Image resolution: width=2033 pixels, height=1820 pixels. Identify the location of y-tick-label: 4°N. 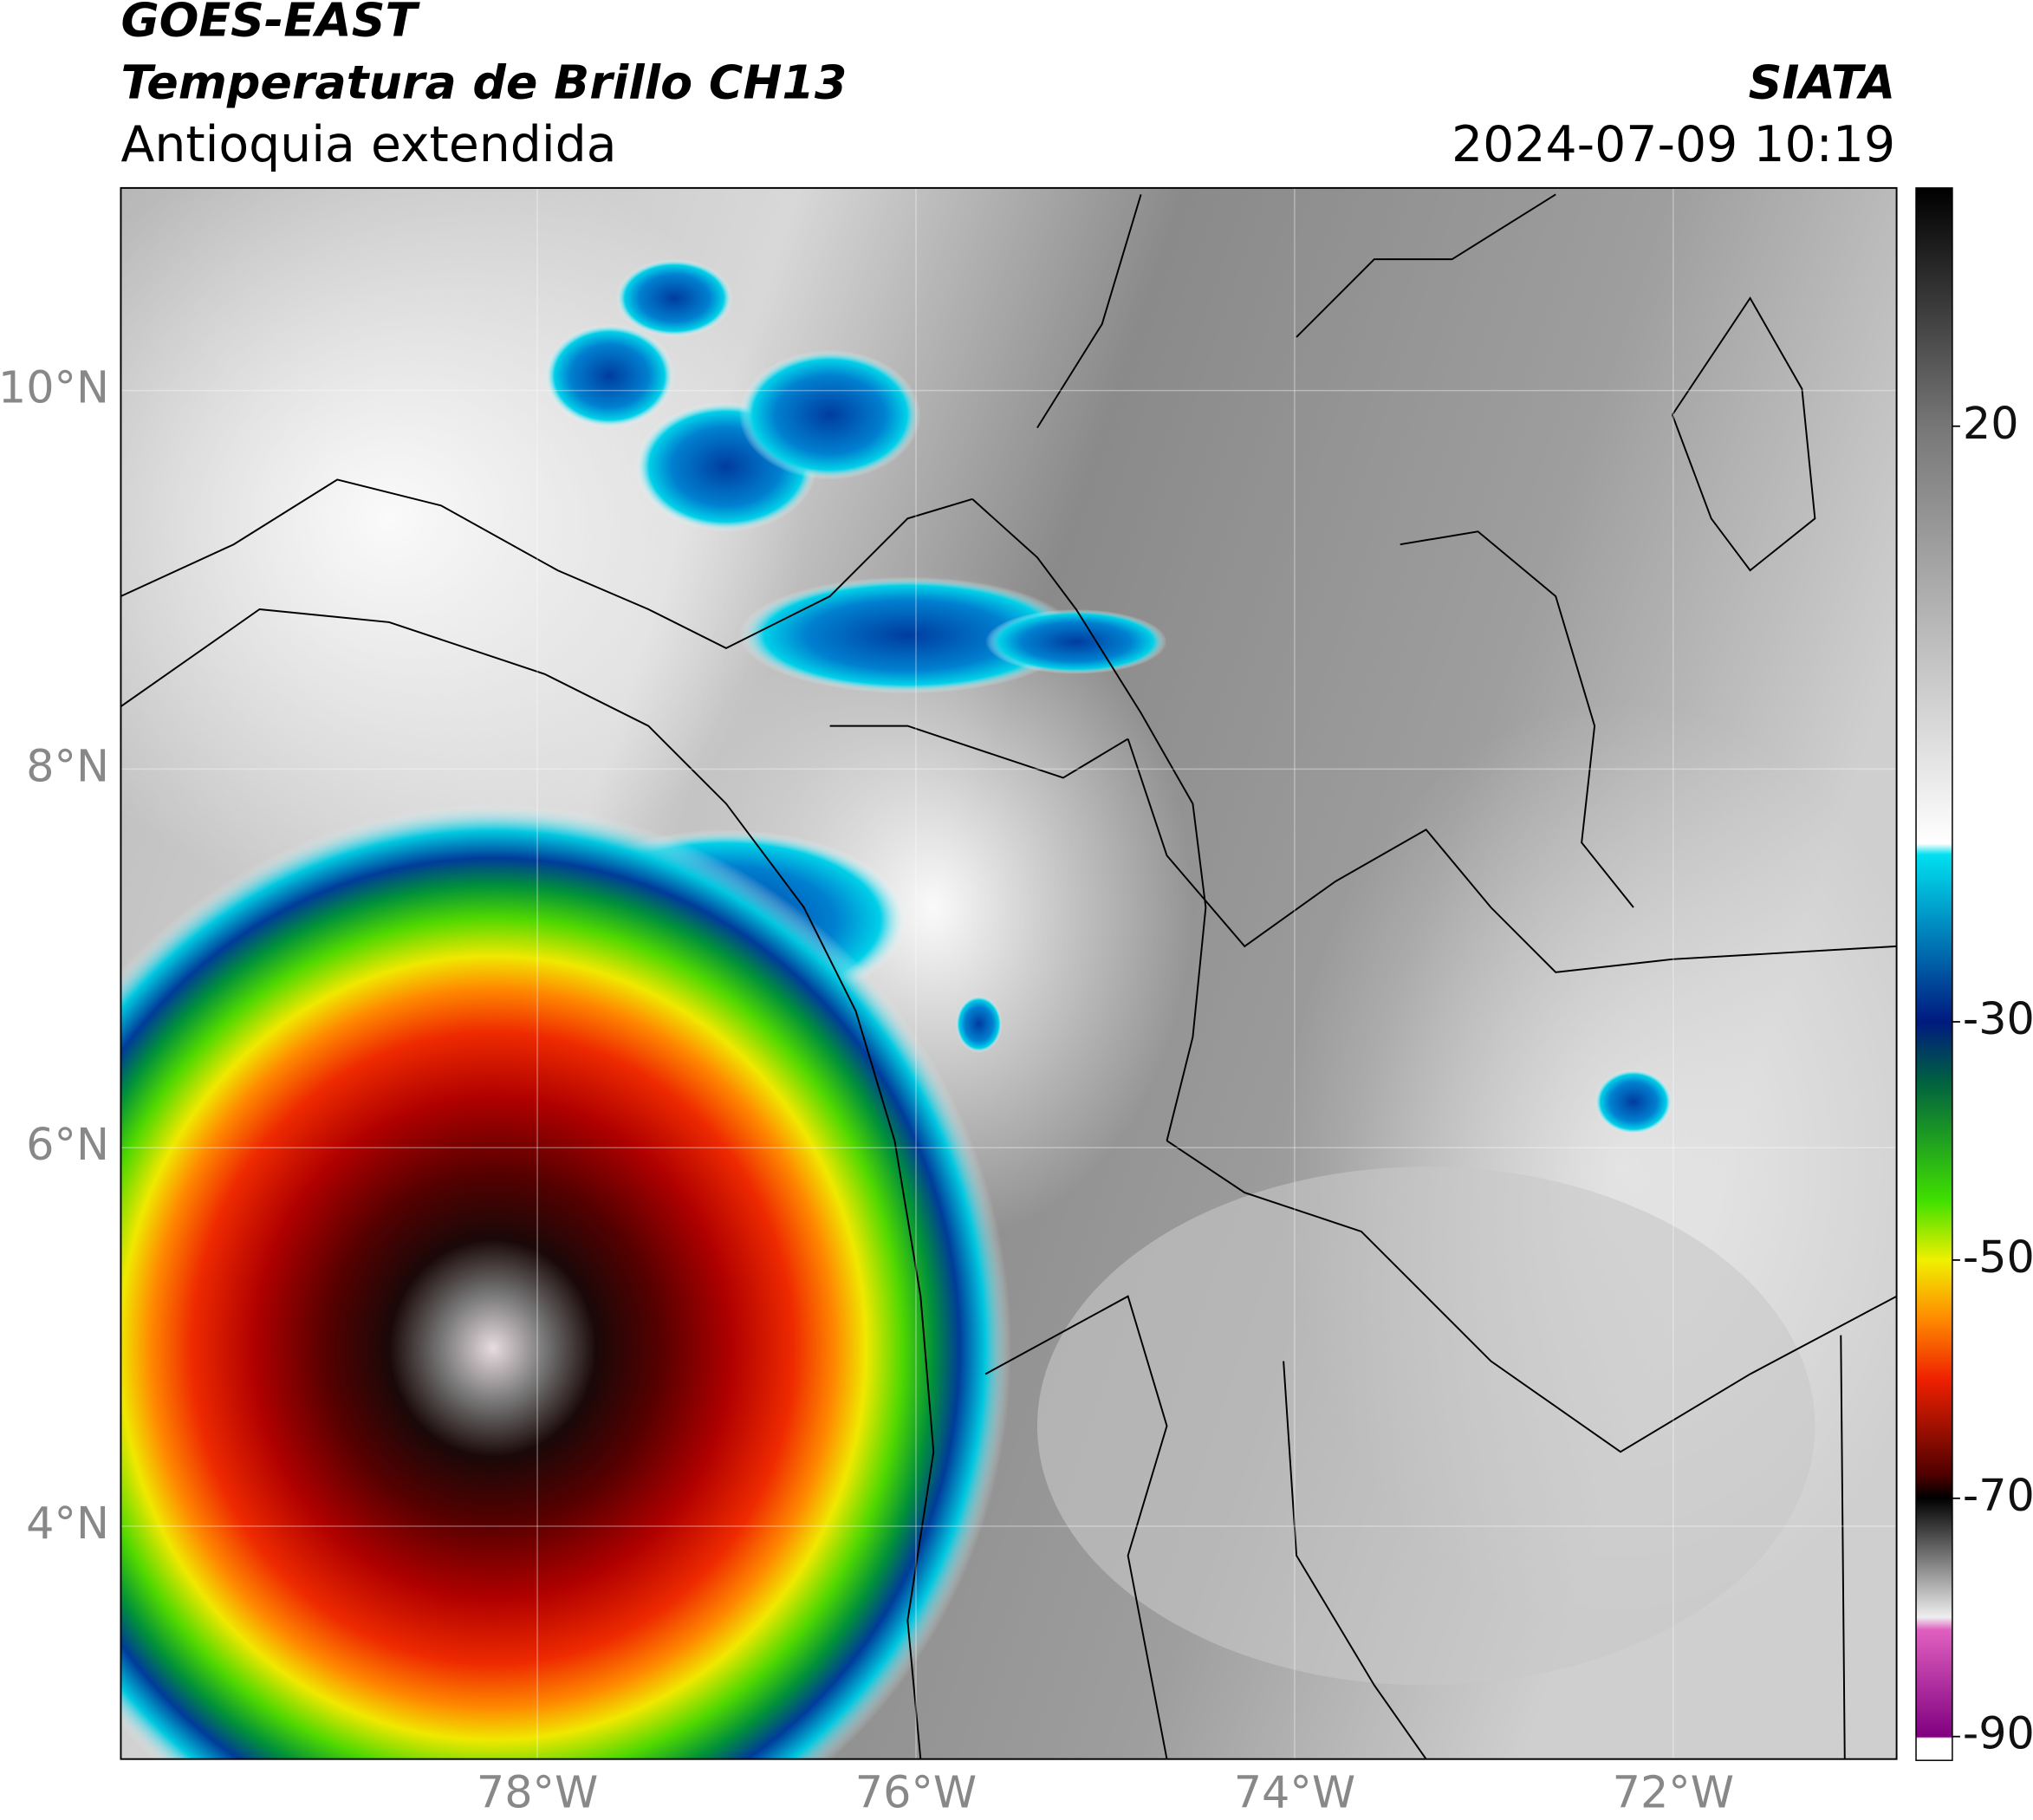
(67, 1523).